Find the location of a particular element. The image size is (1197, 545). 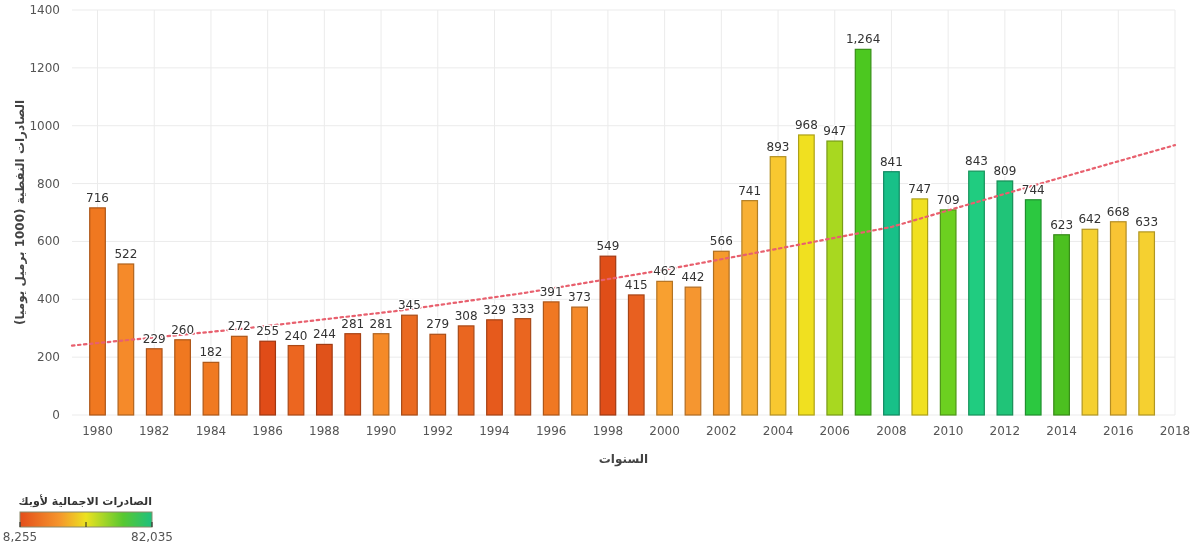

data-label: 308 is located at coordinates (466, 315).